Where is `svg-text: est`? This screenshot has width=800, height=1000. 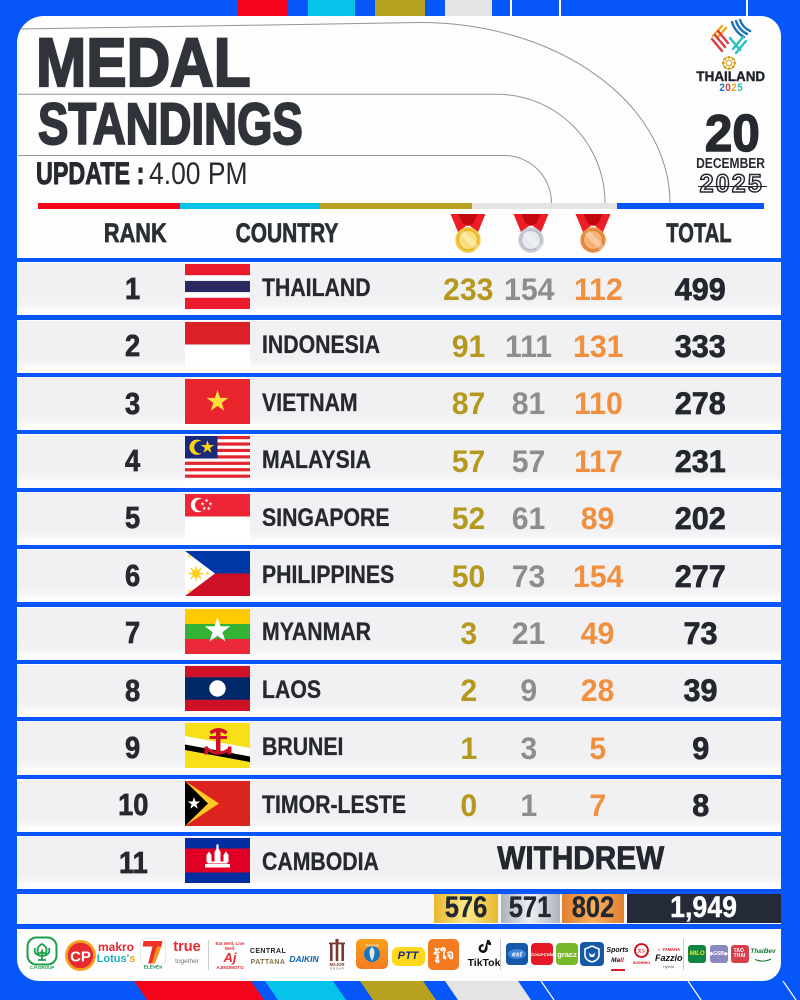 svg-text: est is located at coordinates (517, 955).